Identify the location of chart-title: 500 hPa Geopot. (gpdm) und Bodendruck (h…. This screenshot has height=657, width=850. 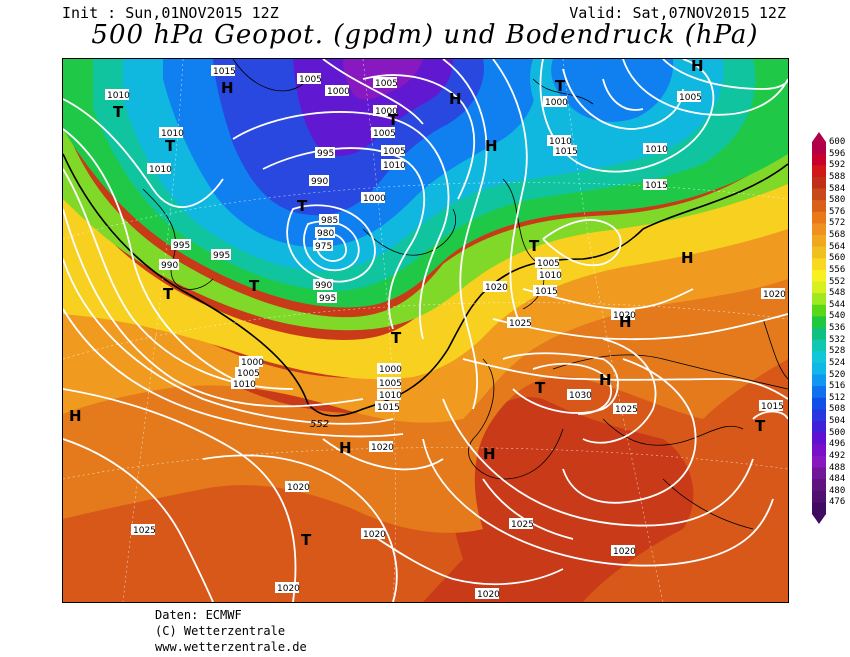
(425, 35).